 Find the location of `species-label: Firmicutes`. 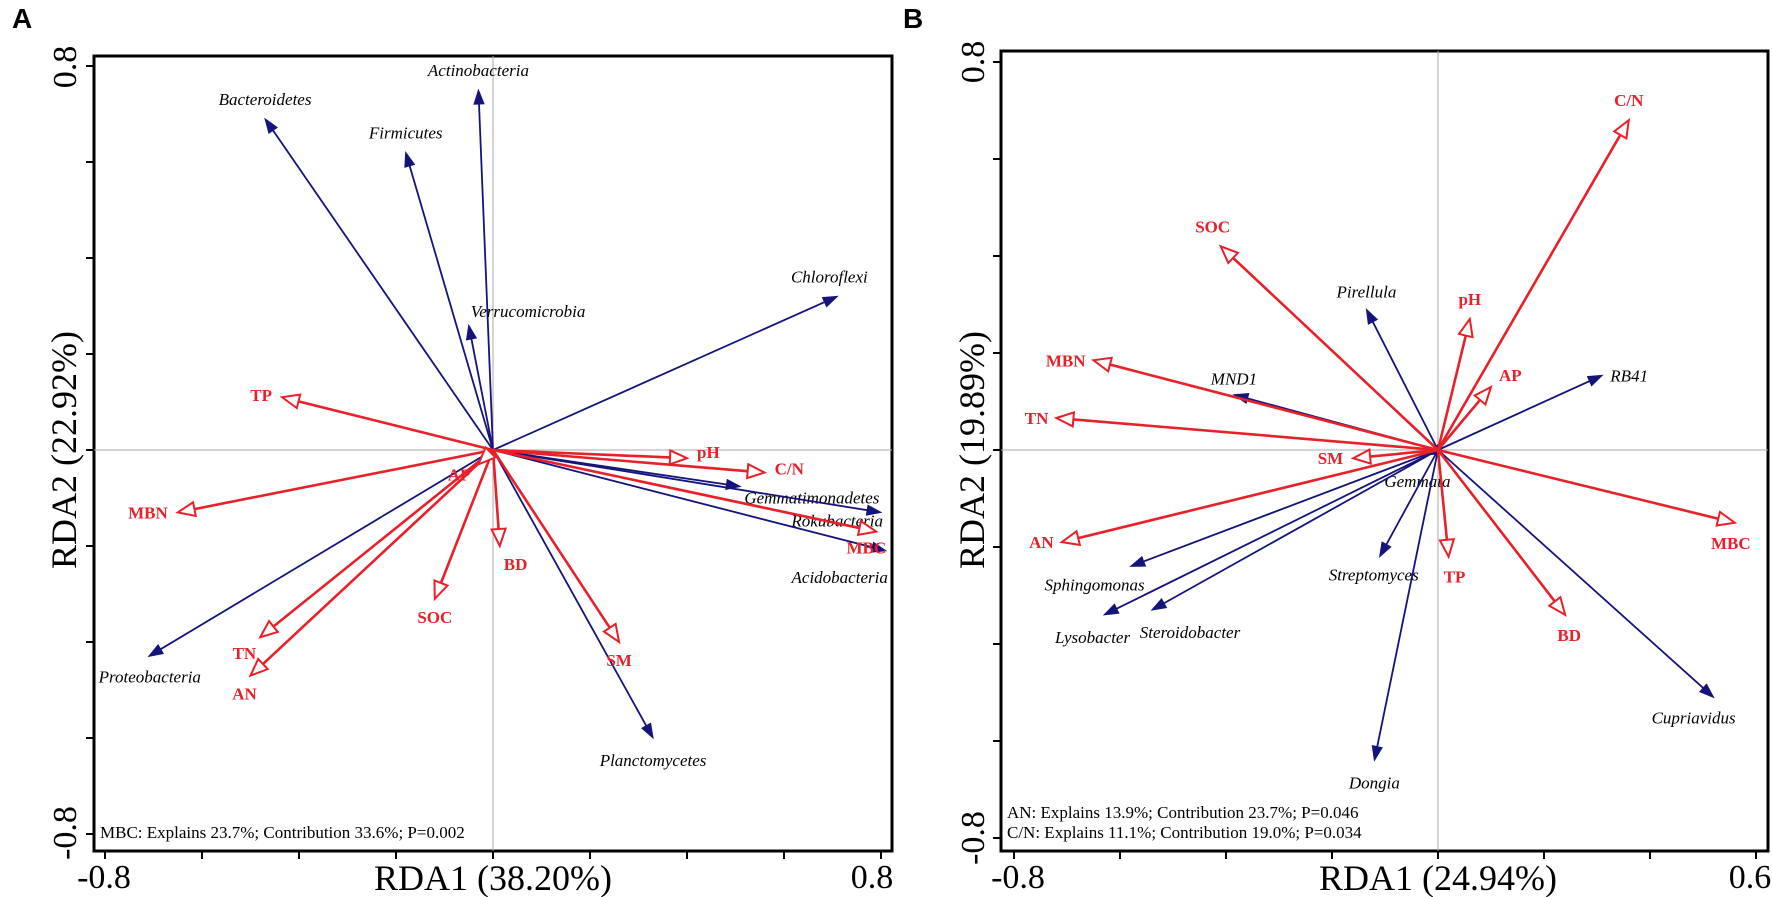

species-label: Firmicutes is located at coordinates (405, 132).